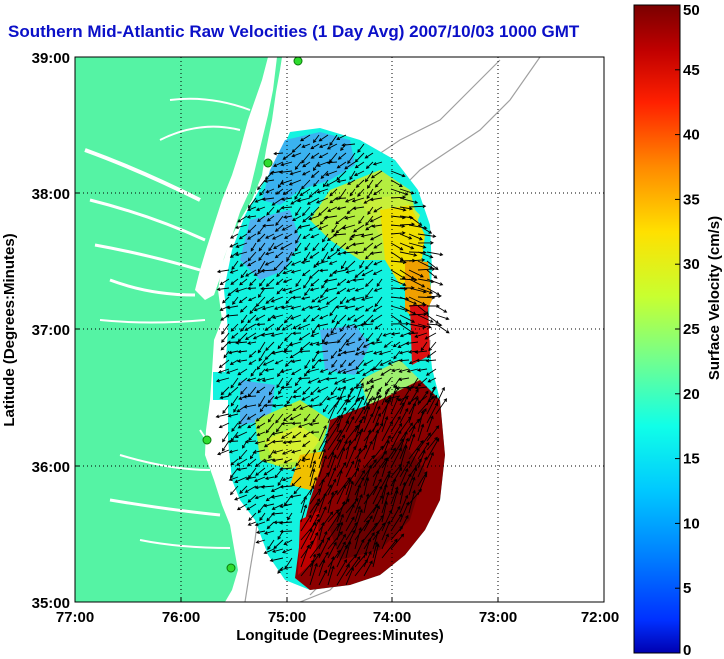 Image resolution: width=724 pixels, height=659 pixels. Describe the element at coordinates (298, 61) in the screenshot. I see `hf-radar-site-icon` at that location.